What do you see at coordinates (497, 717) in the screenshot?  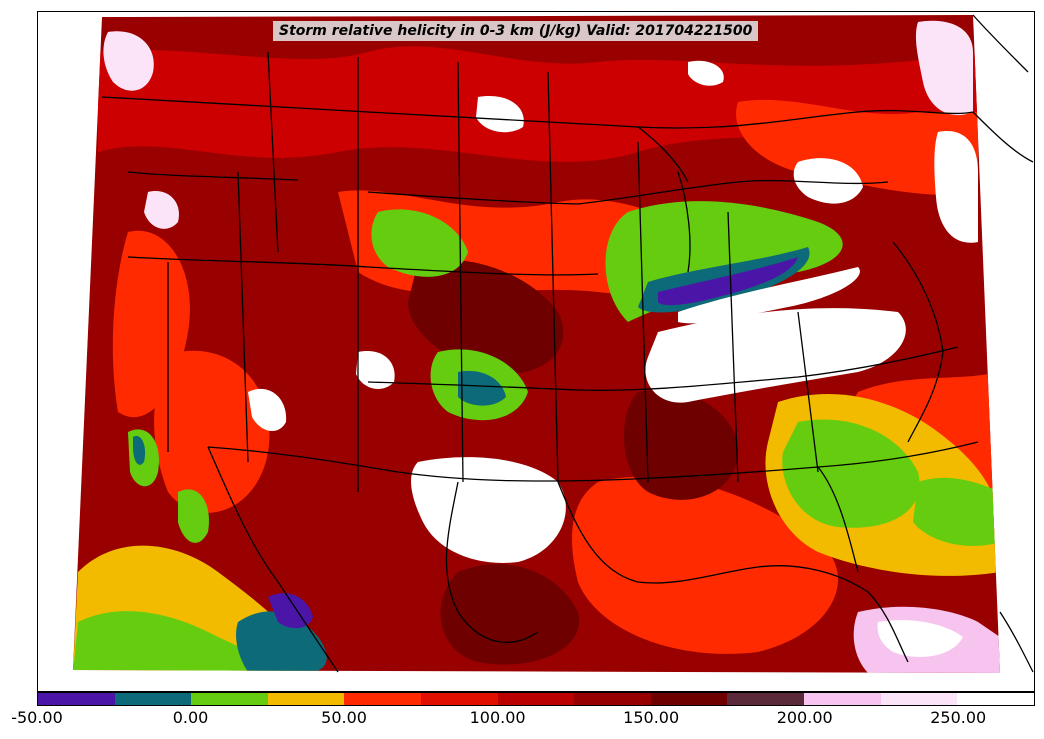 I see `colorbar-tick-label: 100.00` at bounding box center [497, 717].